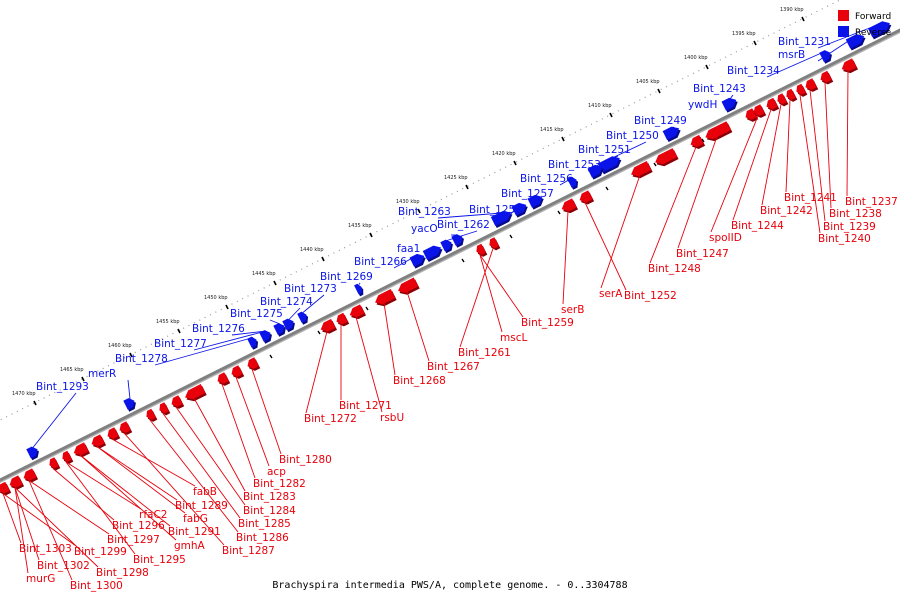 The height and width of the screenshot is (600, 900). Describe the element at coordinates (63, 566) in the screenshot. I see `forward-gene-label: Bint_1302` at that location.